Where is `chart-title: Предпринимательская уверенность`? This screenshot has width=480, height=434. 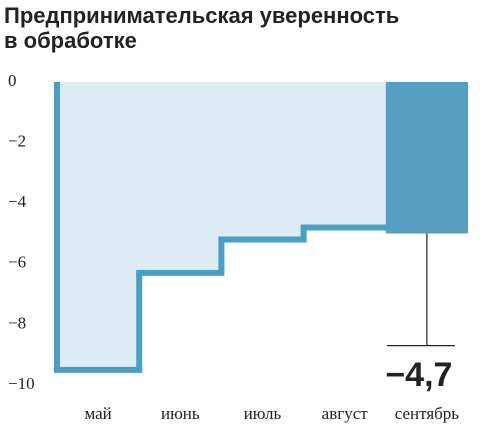
chart-title: Предпринимательская уверенность is located at coordinates (201, 15).